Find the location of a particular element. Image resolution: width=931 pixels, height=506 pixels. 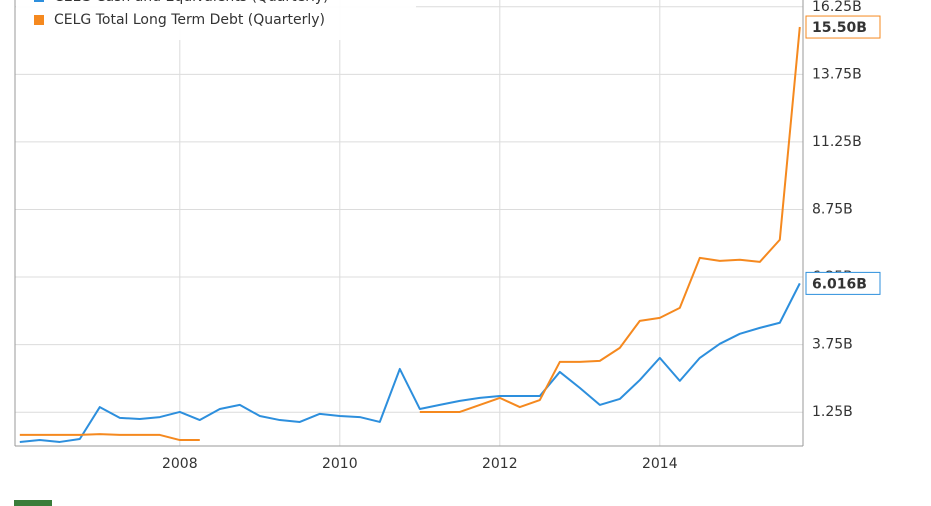

x-tick-label: 2012 is located at coordinates (500, 464).